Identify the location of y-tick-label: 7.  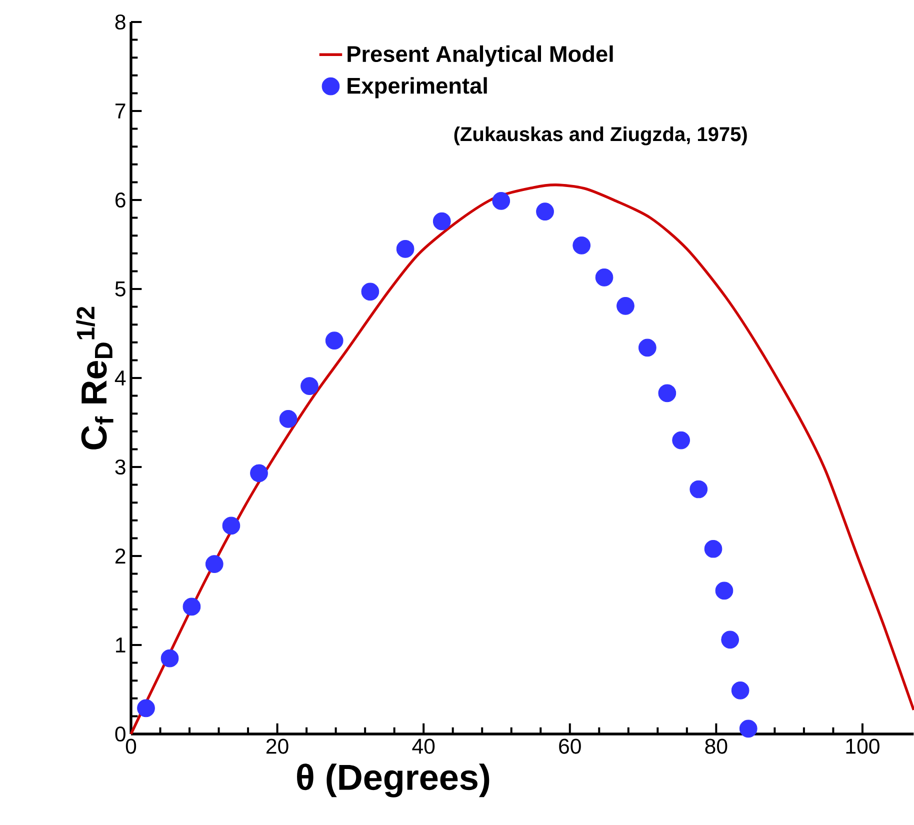
(121, 111).